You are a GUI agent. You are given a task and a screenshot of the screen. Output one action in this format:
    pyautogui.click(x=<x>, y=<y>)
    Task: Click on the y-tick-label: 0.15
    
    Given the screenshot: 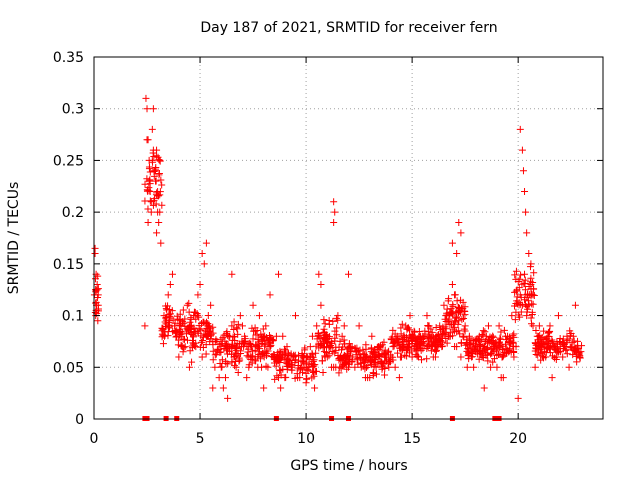 What is the action you would take?
    pyautogui.click(x=68, y=265)
    